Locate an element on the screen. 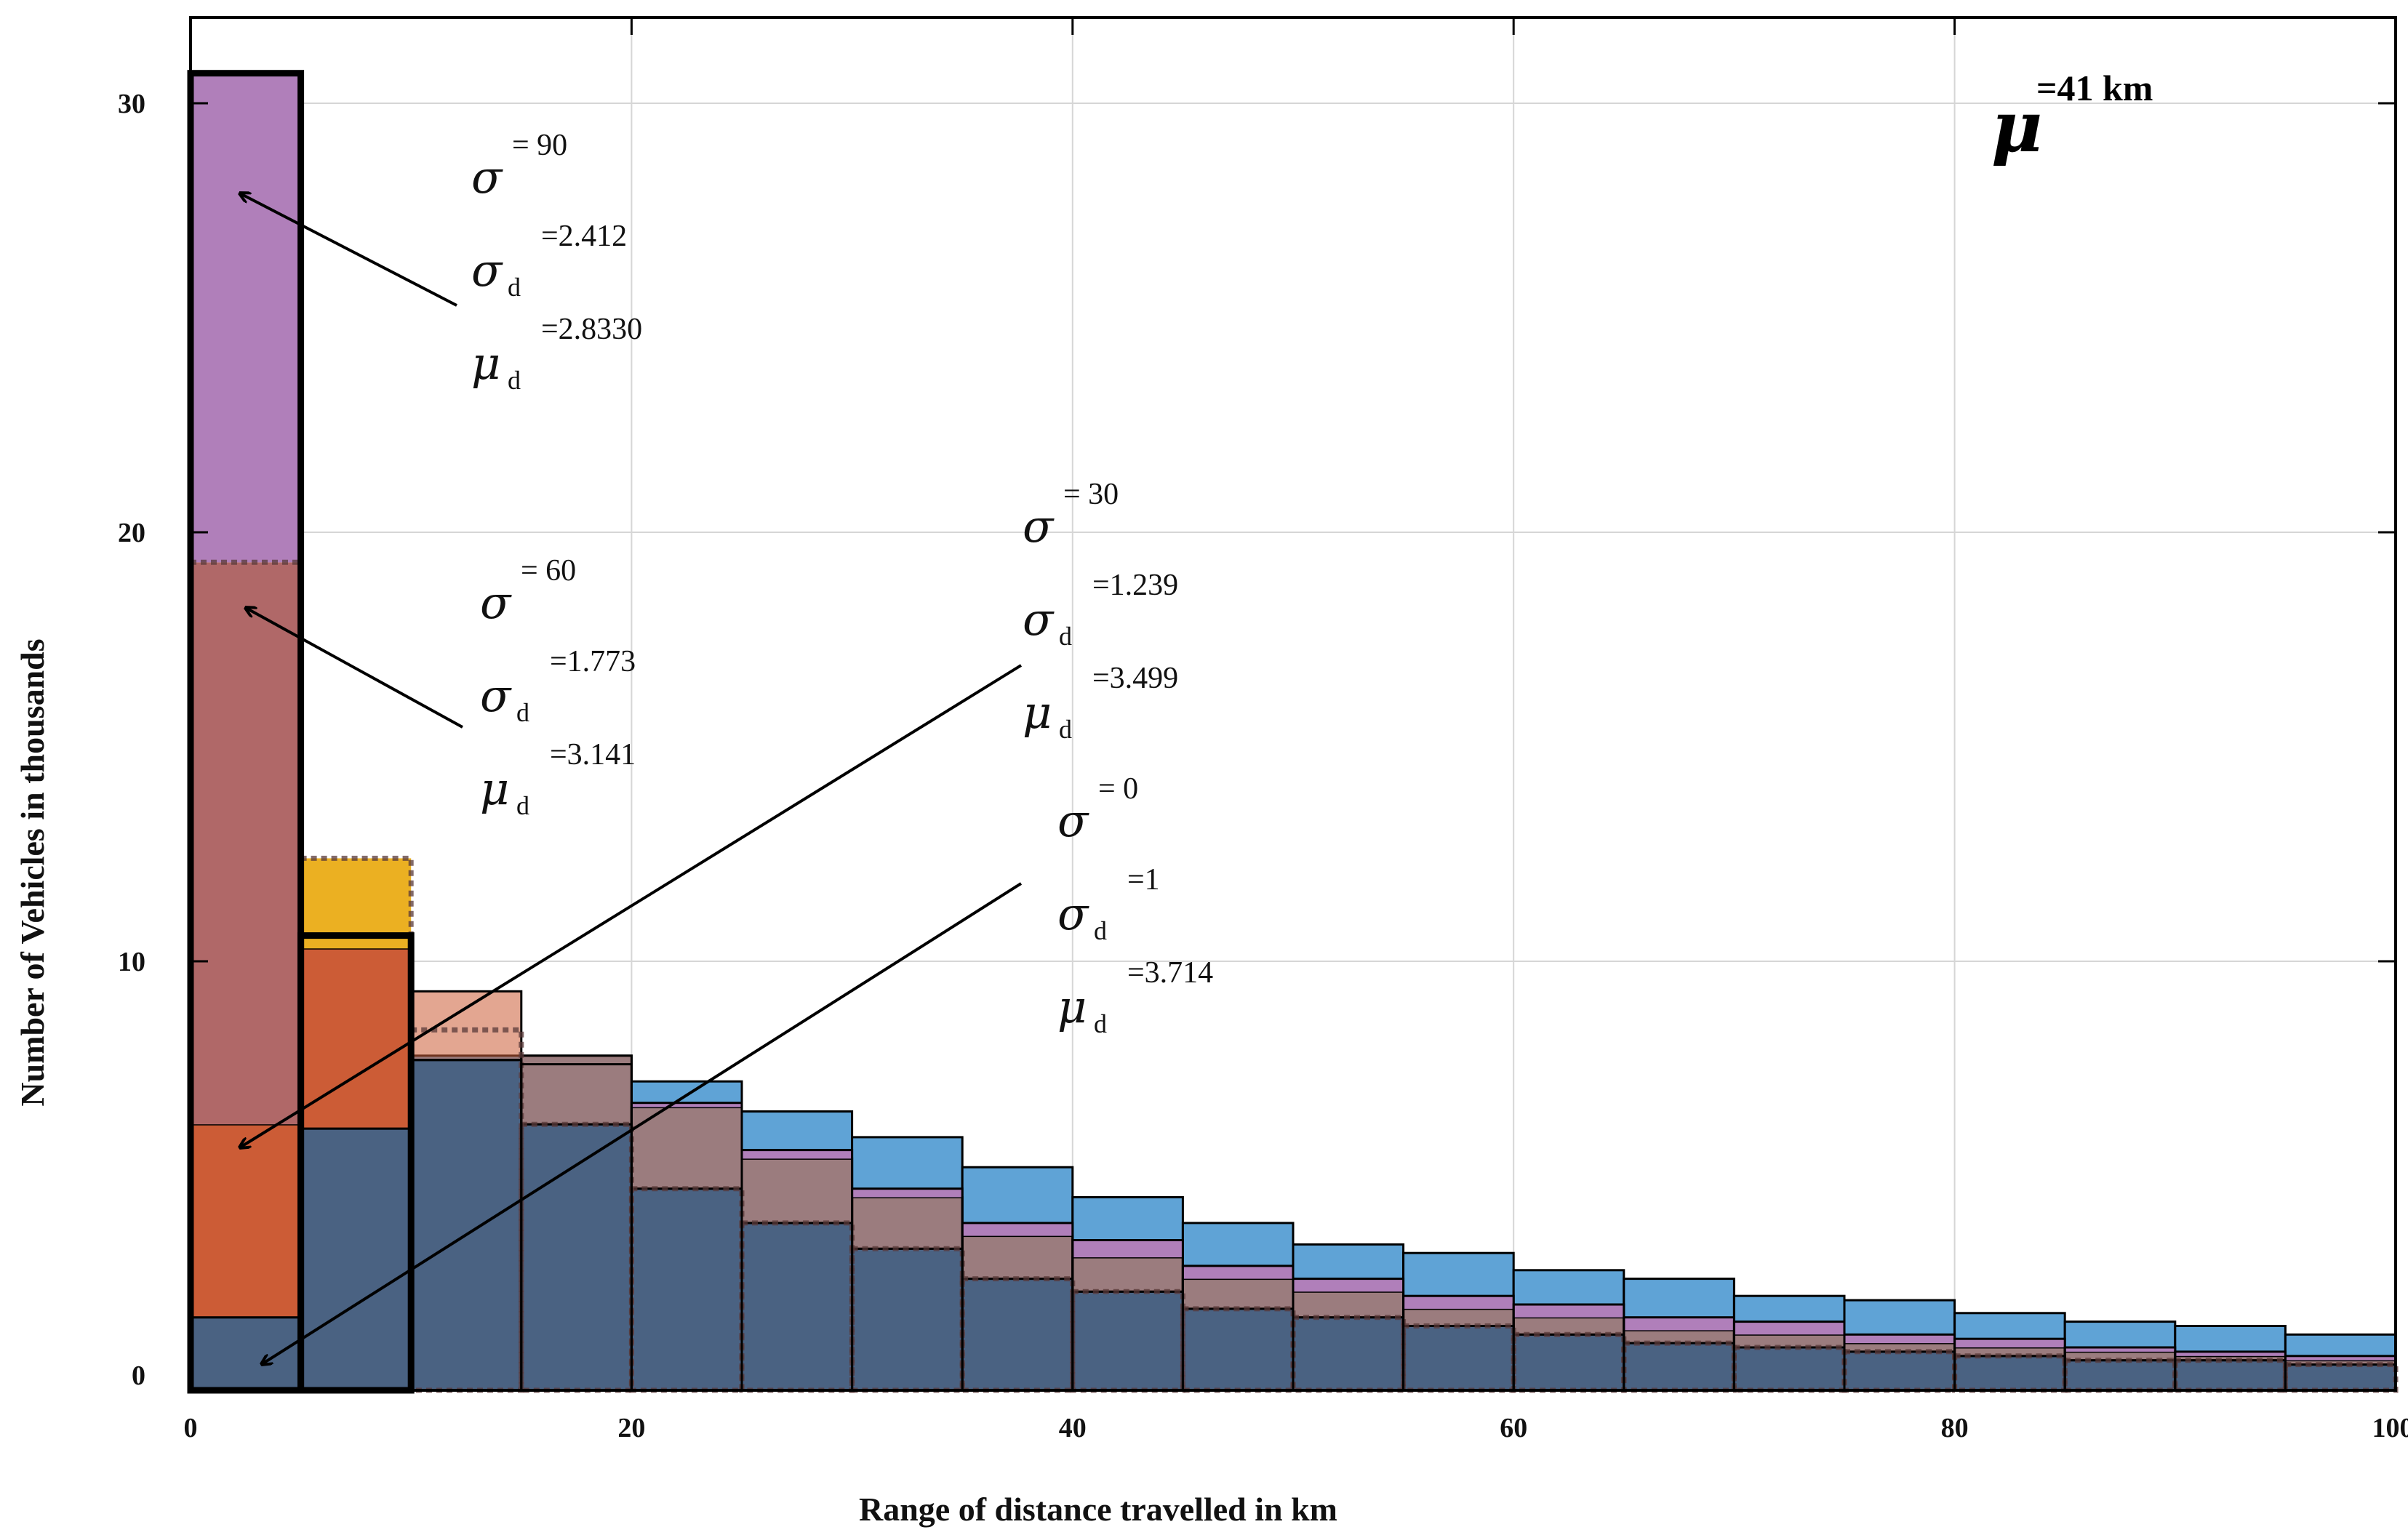 Image resolution: width=2408 pixels, height=1535 pixels. annotation-2-symbol-2: μ is located at coordinates (1037, 712).